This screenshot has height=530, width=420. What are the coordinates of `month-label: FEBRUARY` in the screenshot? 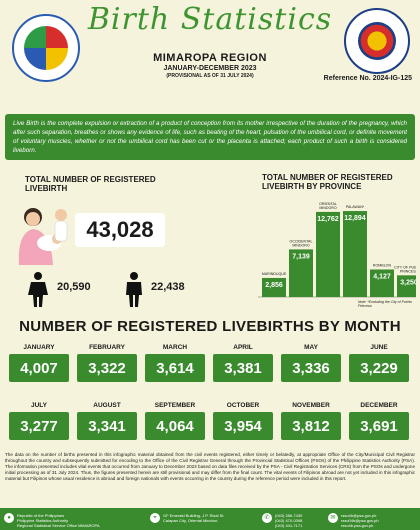 It's located at (107, 347).